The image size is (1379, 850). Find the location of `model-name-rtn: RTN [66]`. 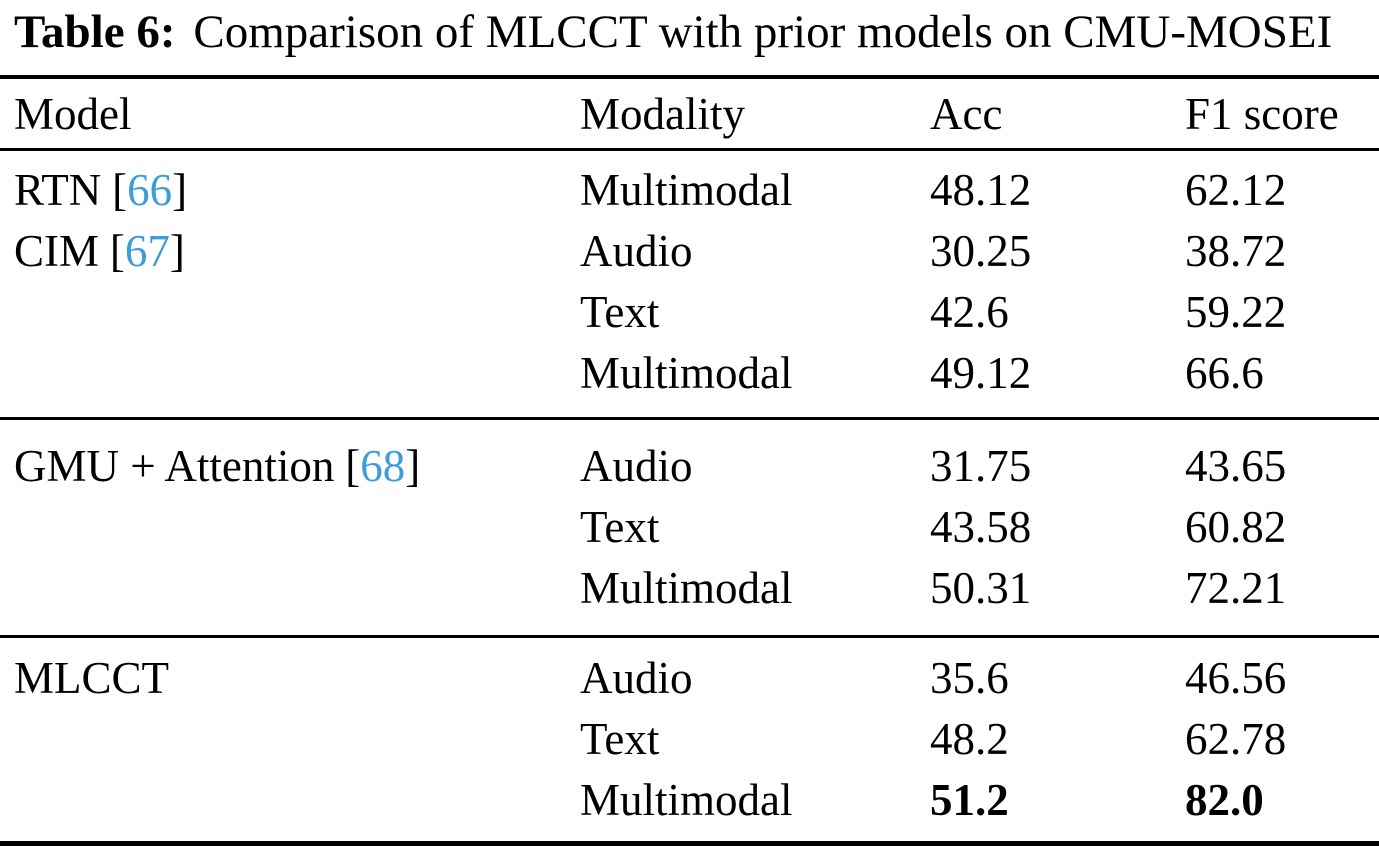

model-name-rtn: RTN [66] is located at coordinates (297, 190).